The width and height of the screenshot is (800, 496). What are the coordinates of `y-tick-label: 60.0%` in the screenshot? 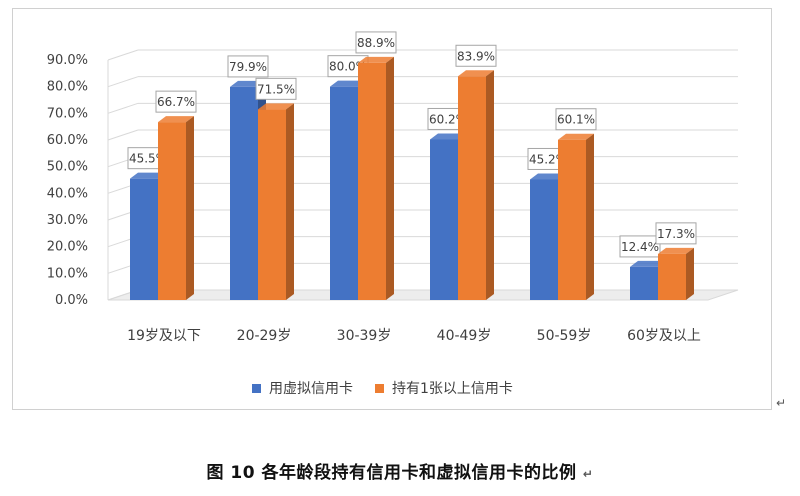 It's located at (67, 140).